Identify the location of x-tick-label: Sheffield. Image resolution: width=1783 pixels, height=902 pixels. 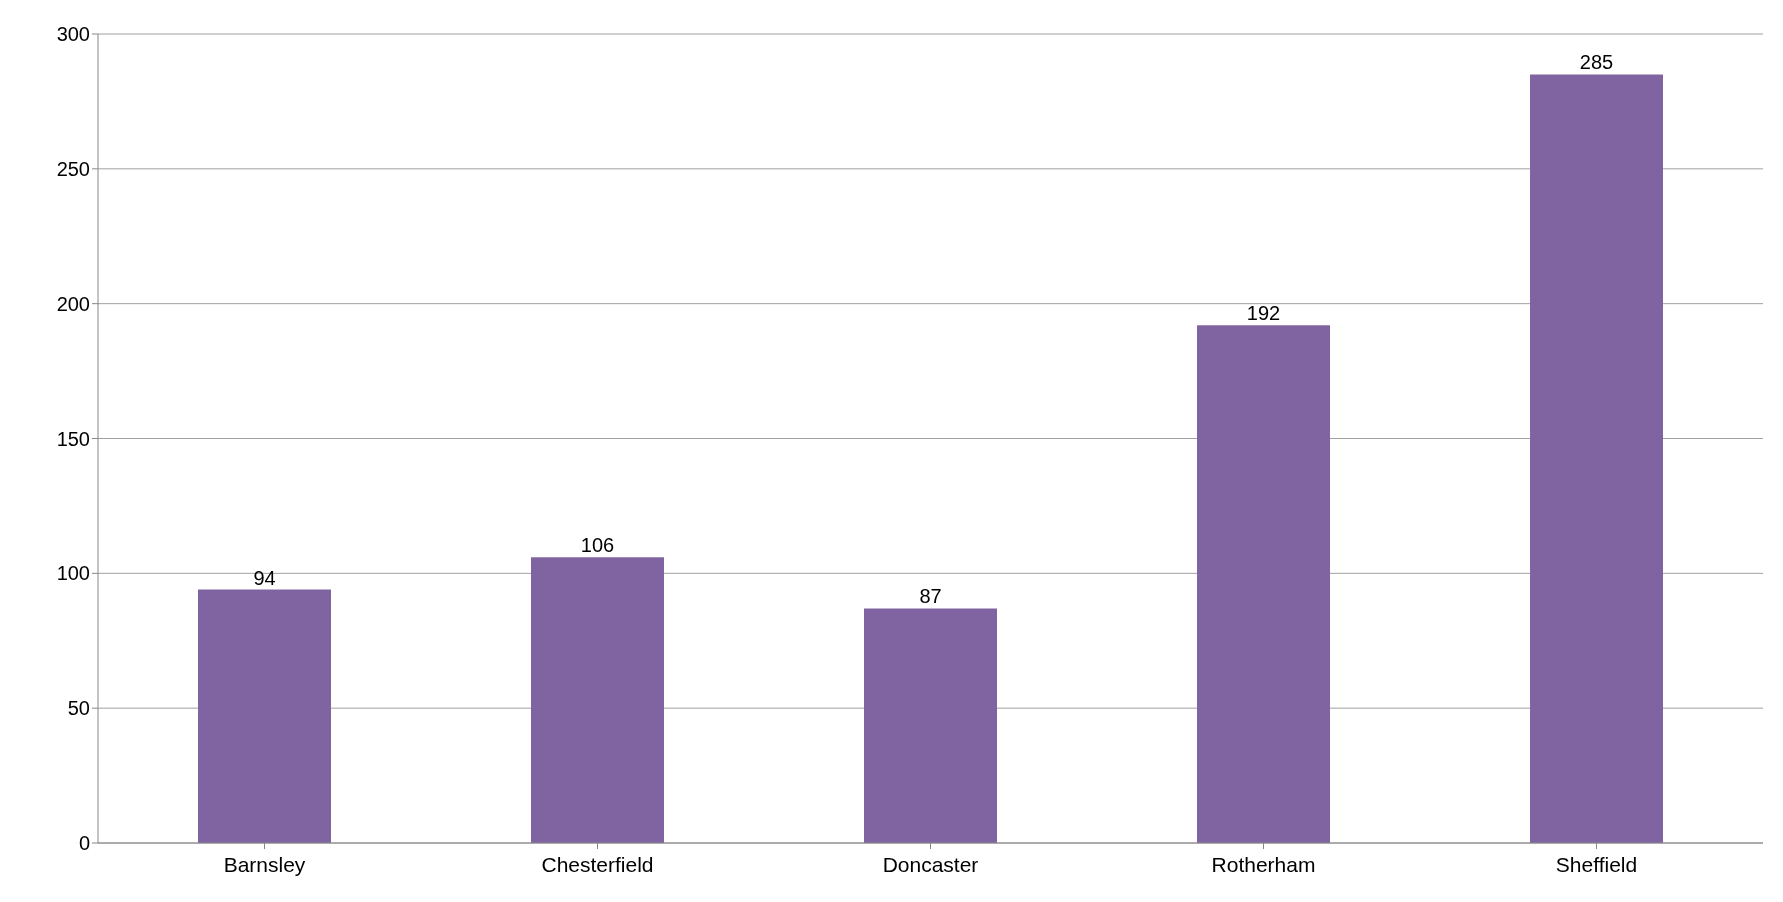
(1596, 864).